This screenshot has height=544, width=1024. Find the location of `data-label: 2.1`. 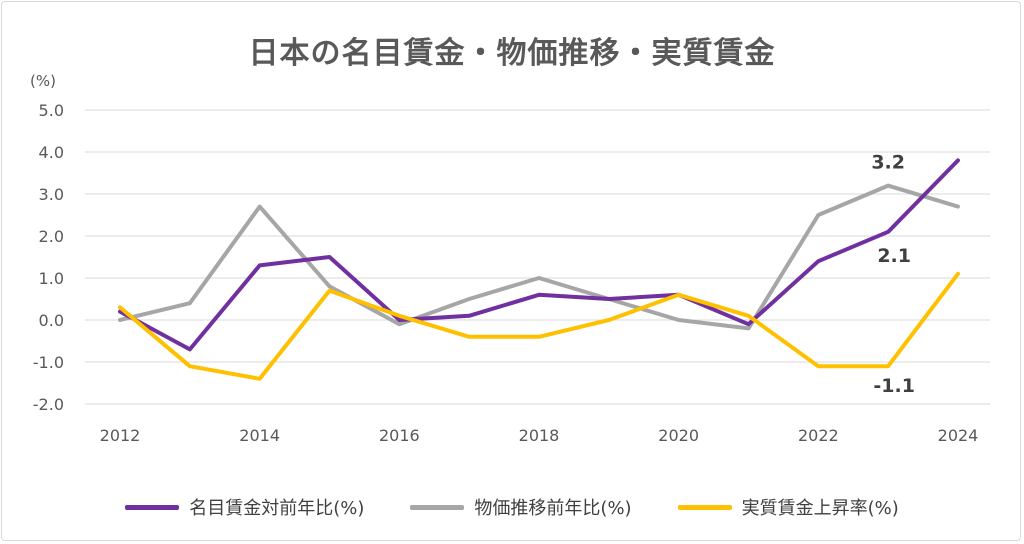

data-label: 2.1 is located at coordinates (894, 256).